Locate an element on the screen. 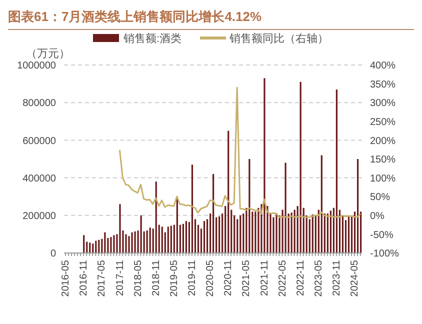  x-tick-label: 2018-05 is located at coordinates (138, 278).